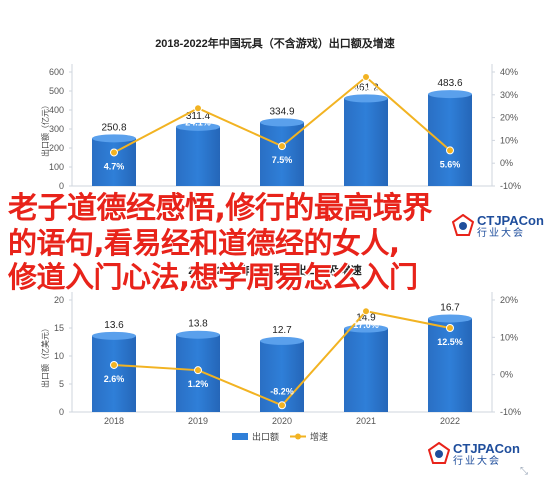 The width and height of the screenshot is (550, 486). I want to click on legend-label: 增速, so click(319, 436).